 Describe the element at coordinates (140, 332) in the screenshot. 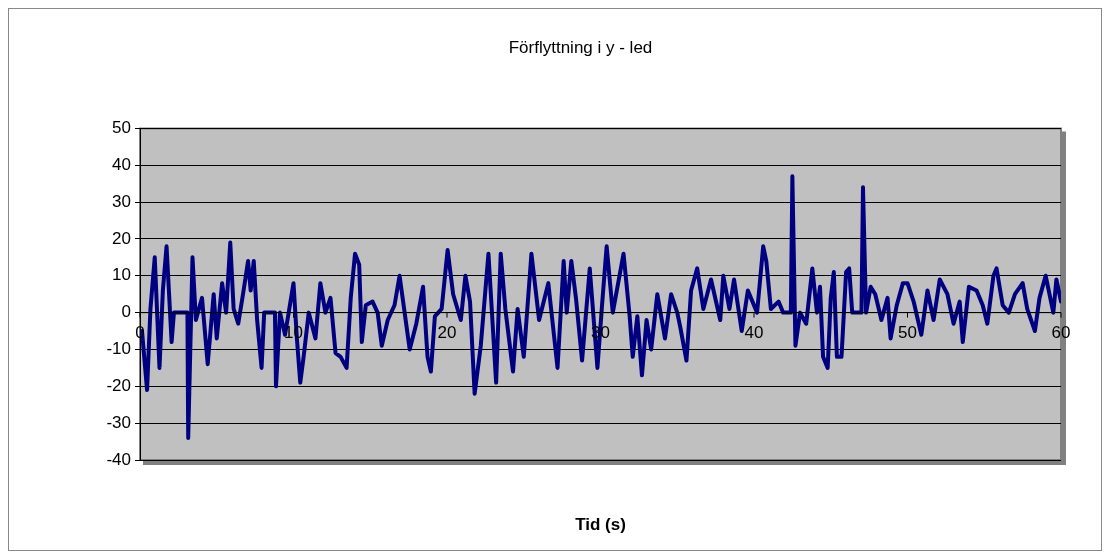

I see `x-tick-label: 0` at that location.